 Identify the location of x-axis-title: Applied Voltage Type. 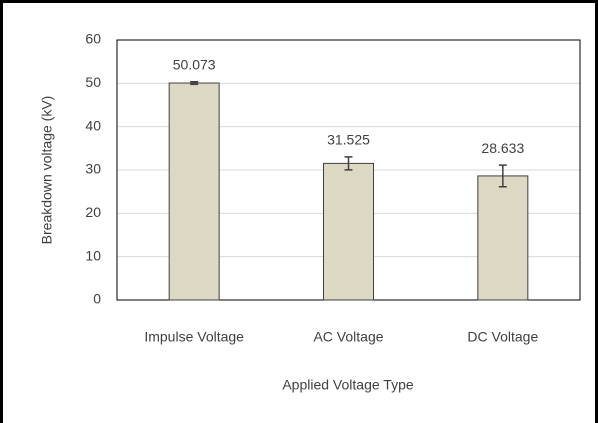
(348, 385).